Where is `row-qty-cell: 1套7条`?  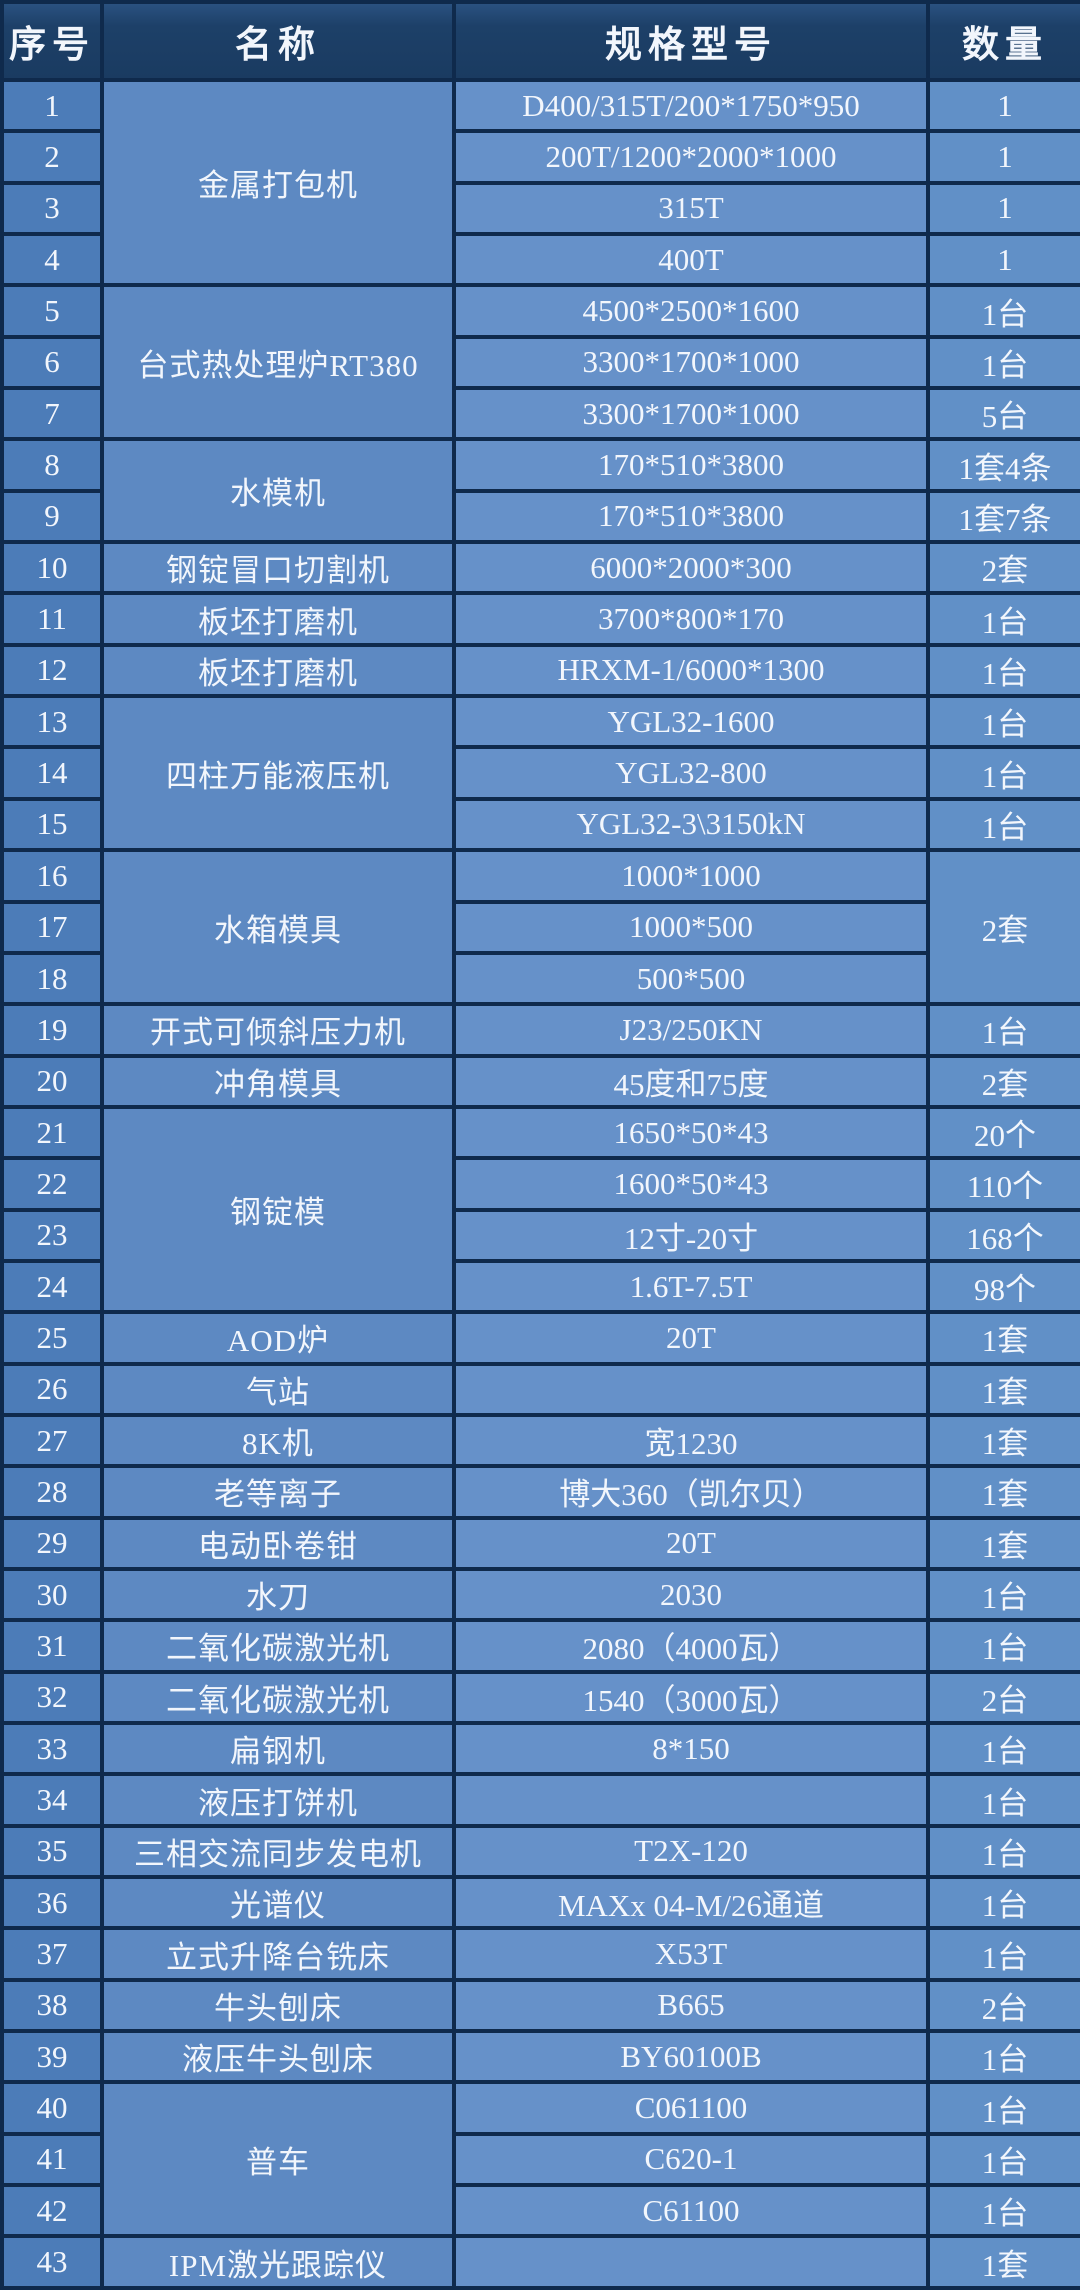 row-qty-cell: 1套7条 is located at coordinates (1003, 516).